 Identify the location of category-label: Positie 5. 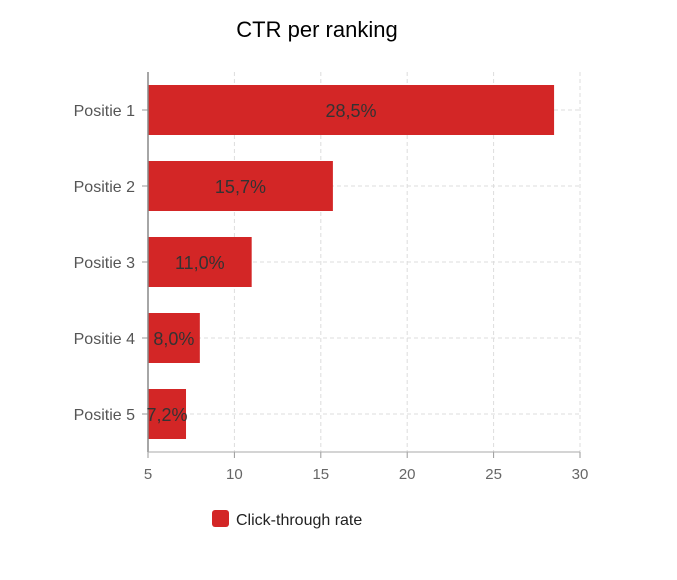
(104, 415).